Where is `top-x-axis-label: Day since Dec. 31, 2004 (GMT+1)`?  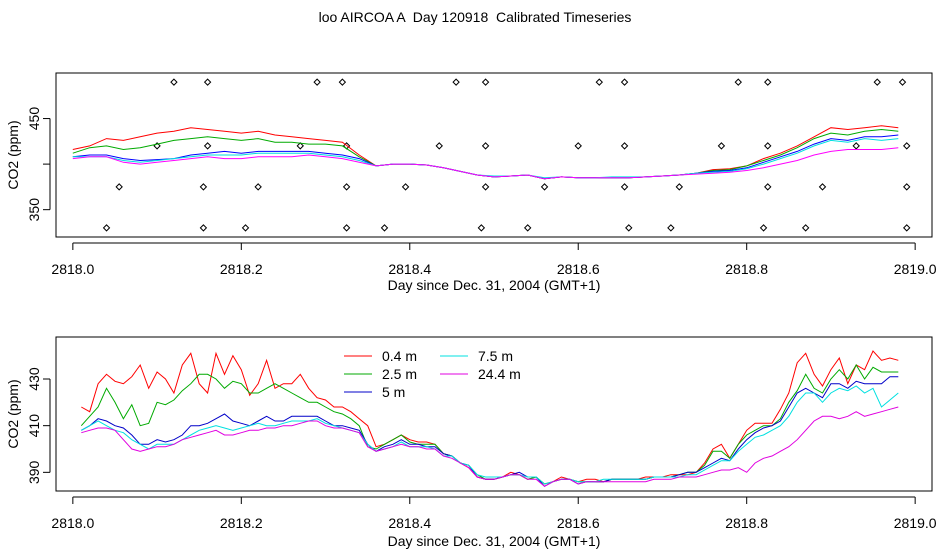
top-x-axis-label: Day since Dec. 31, 2004 (GMT+1) is located at coordinates (494, 285).